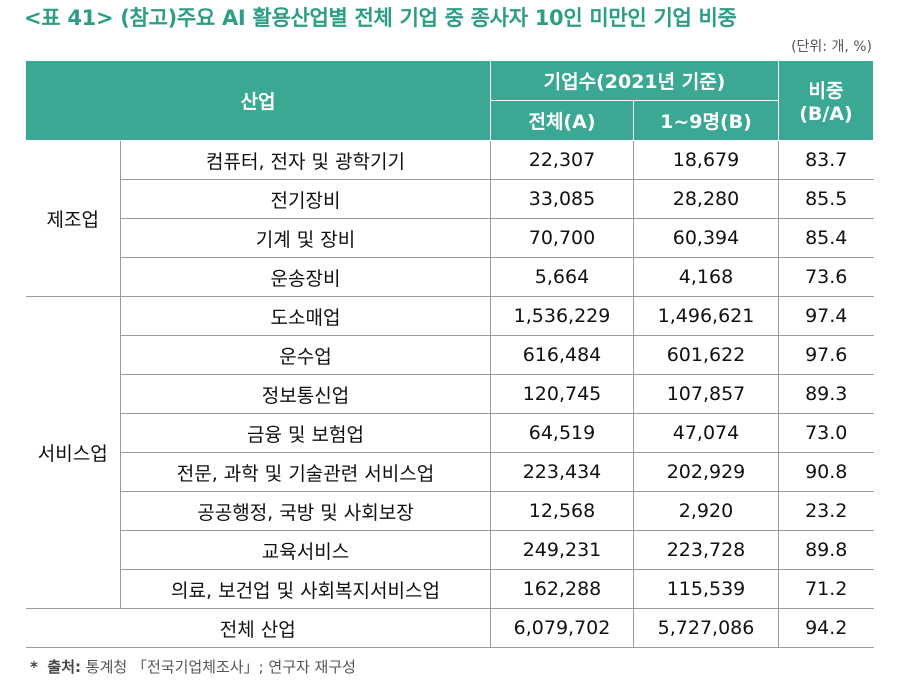  I want to click on total-cell: 162,288, so click(562, 589).